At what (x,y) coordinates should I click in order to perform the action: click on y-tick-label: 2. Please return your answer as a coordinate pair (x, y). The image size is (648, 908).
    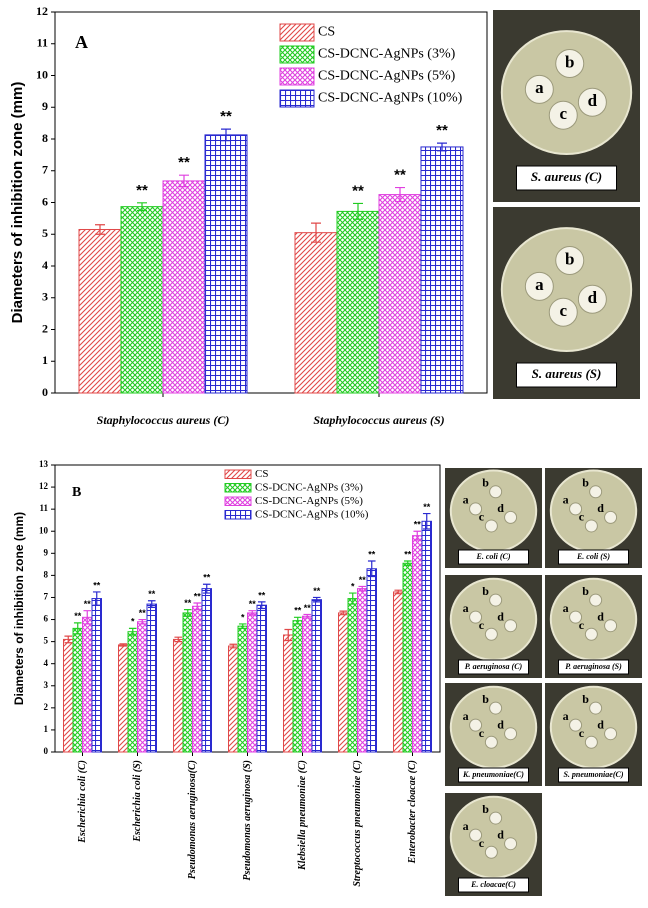
    Looking at the image, I should click on (45, 328).